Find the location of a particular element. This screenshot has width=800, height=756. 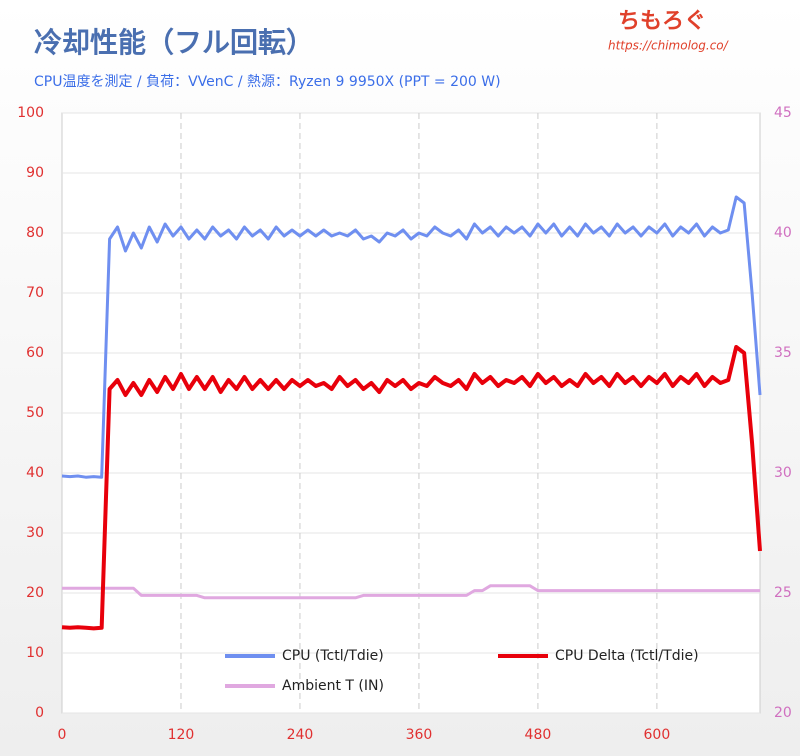

y-tick-label: 100 is located at coordinates (30, 113).